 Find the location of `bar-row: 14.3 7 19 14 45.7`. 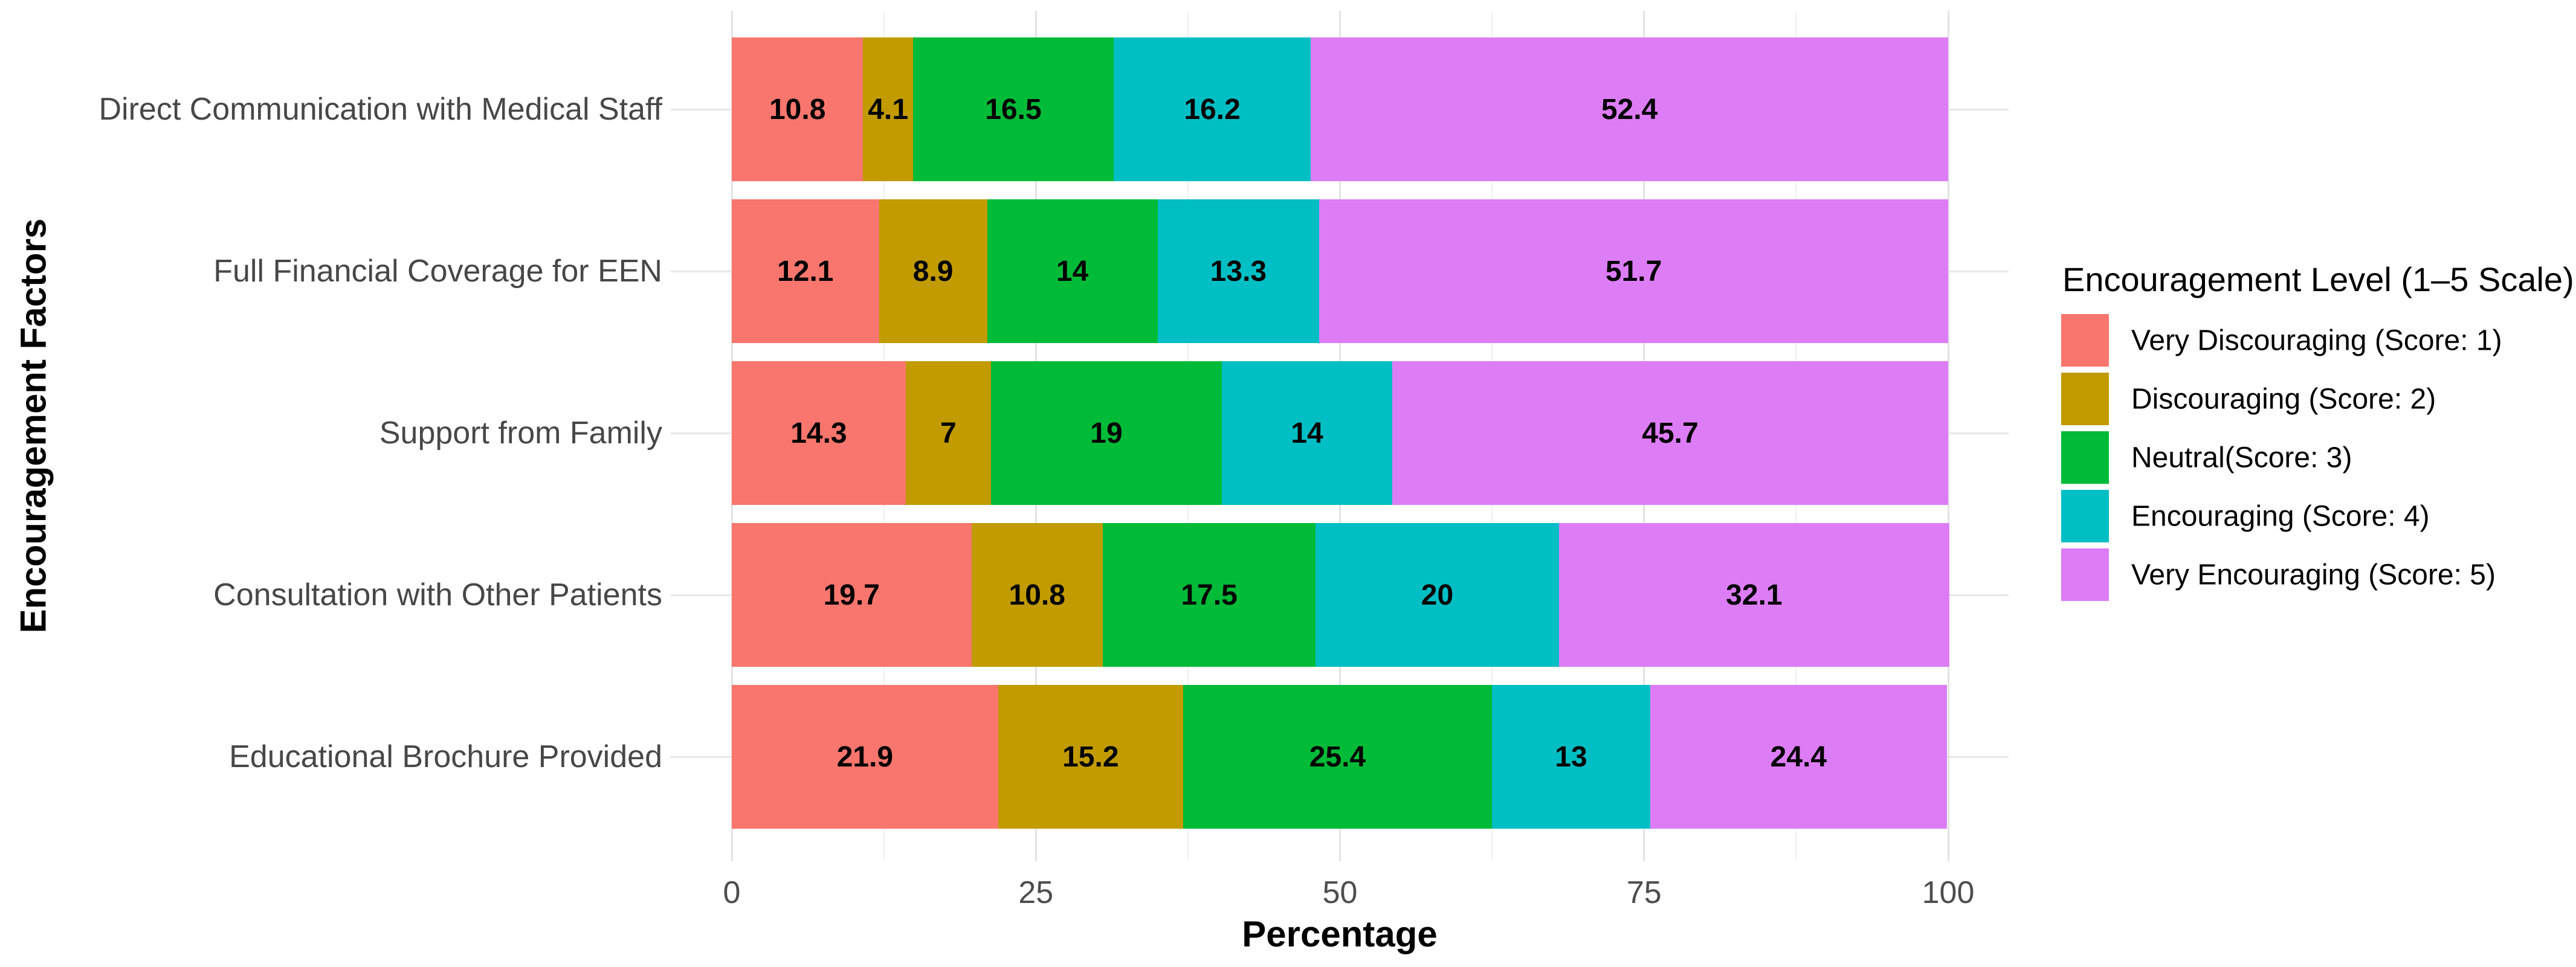

bar-row: 14.3 7 19 14 45.7 is located at coordinates (1340, 433).